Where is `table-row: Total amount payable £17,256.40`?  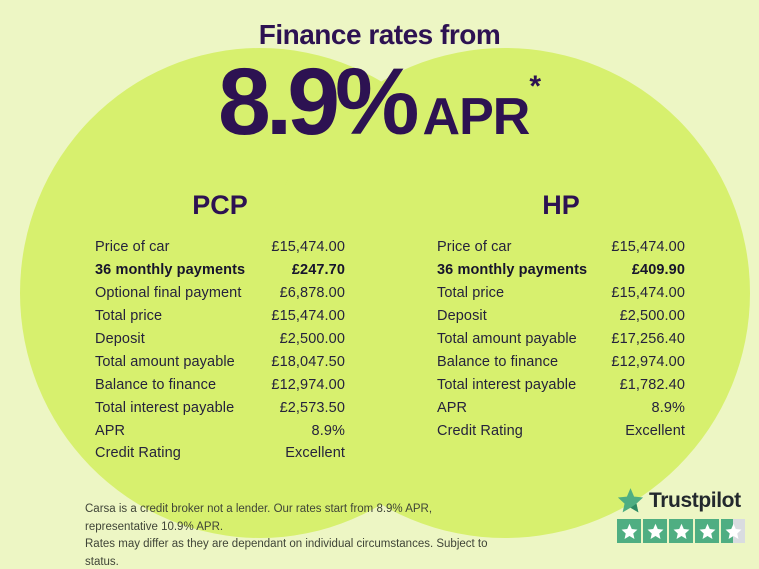 table-row: Total amount payable £17,256.40 is located at coordinates (561, 339).